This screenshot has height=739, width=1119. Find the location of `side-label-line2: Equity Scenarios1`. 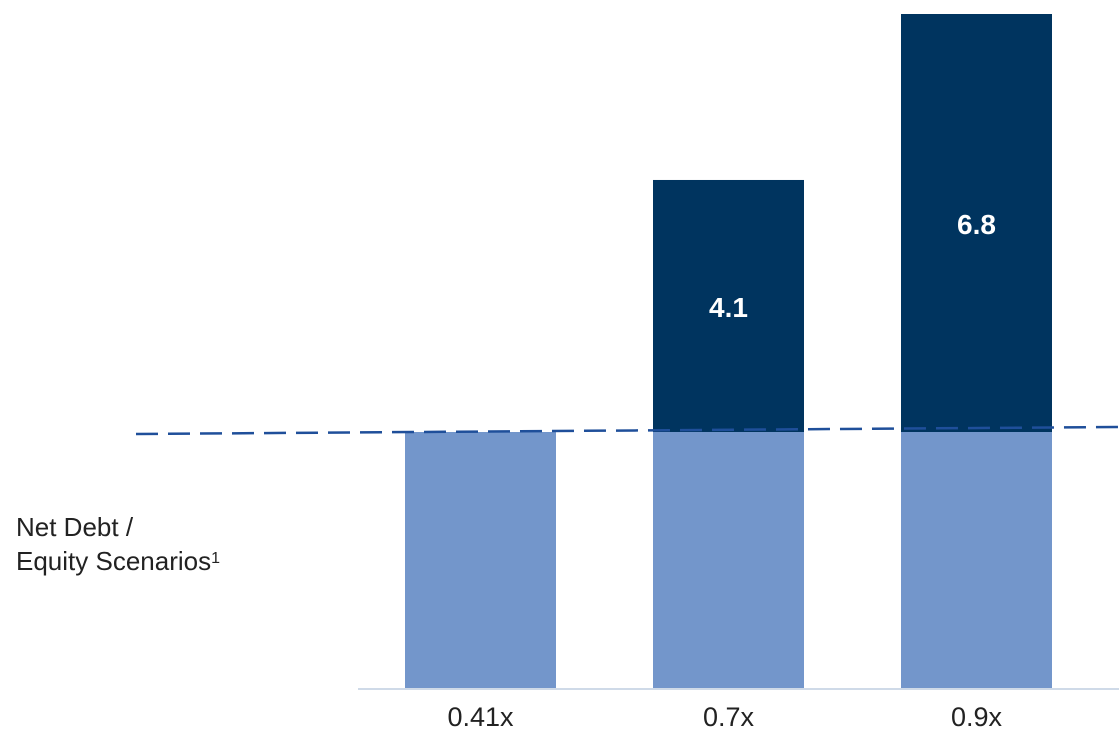

side-label-line2: Equity Scenarios1 is located at coordinates (118, 561).